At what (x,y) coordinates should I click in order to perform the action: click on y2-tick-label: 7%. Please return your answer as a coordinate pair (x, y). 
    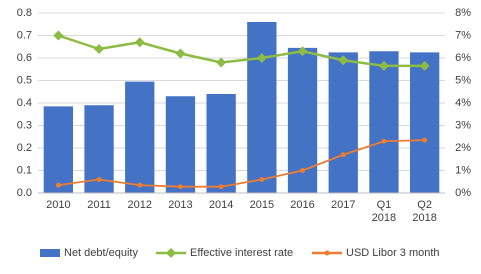
    Looking at the image, I should click on (463, 35).